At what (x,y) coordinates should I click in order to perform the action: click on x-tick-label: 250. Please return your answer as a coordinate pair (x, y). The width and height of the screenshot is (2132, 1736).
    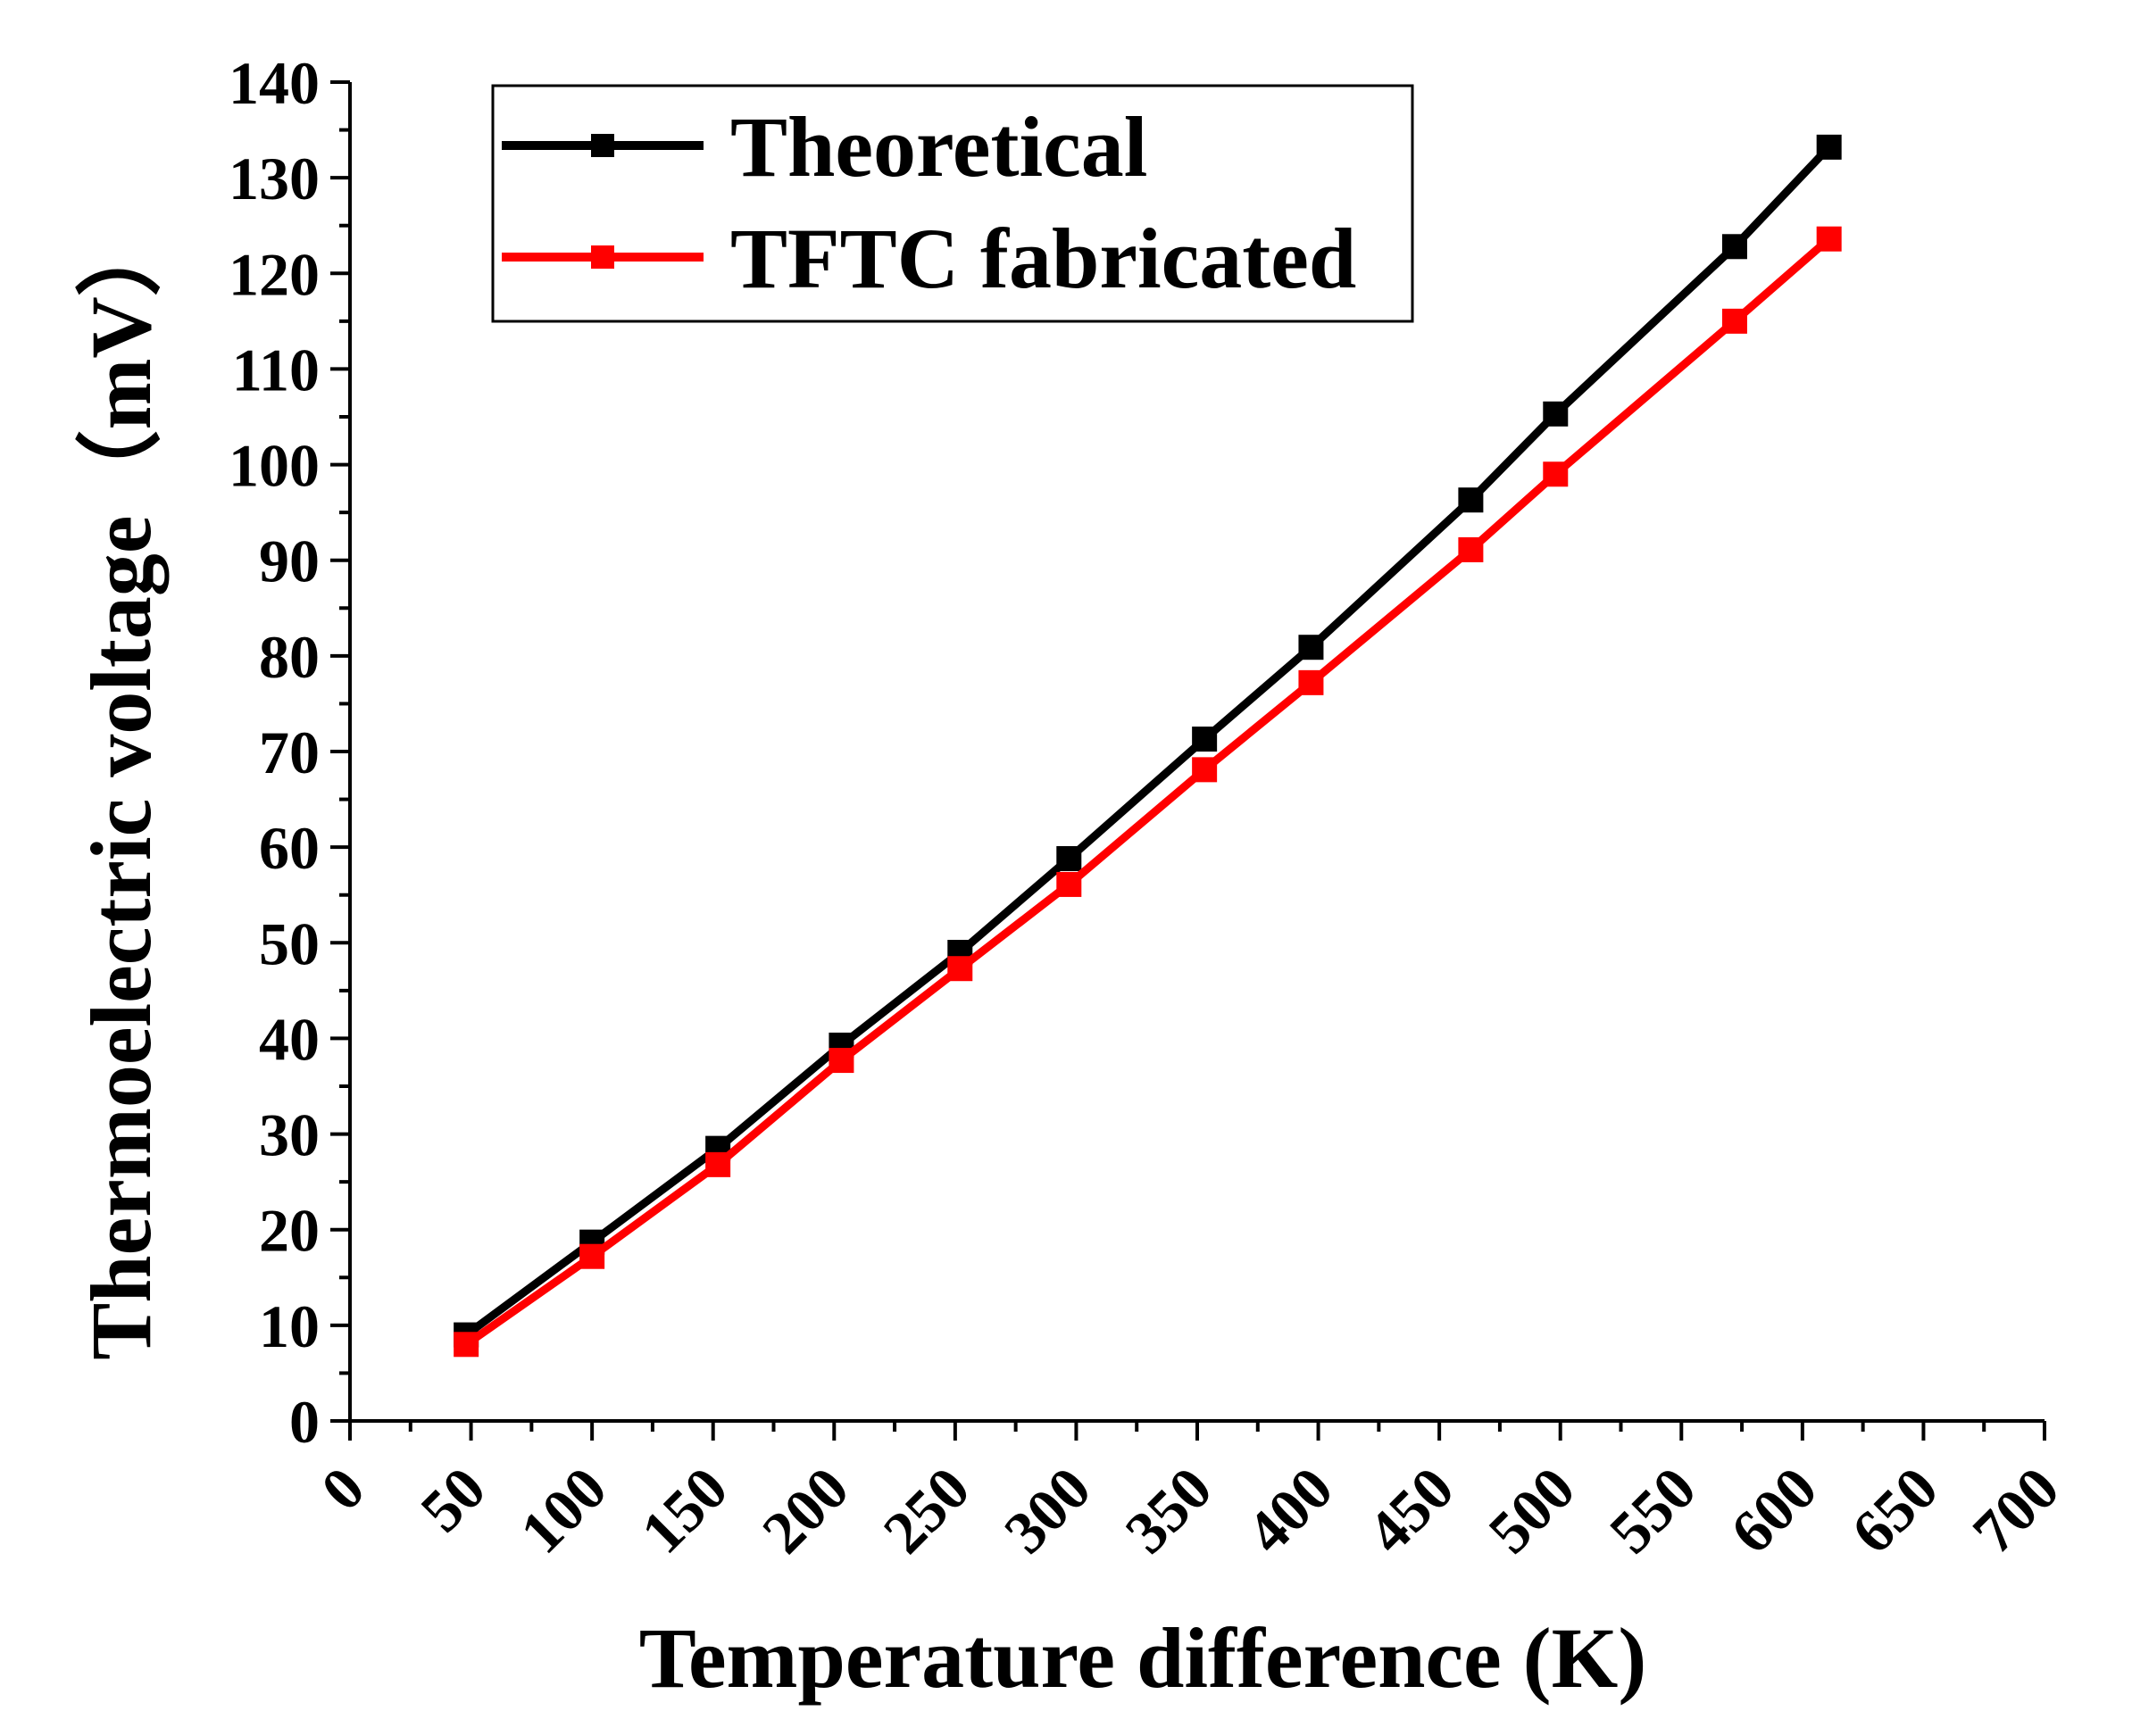
    Looking at the image, I should click on (927, 1510).